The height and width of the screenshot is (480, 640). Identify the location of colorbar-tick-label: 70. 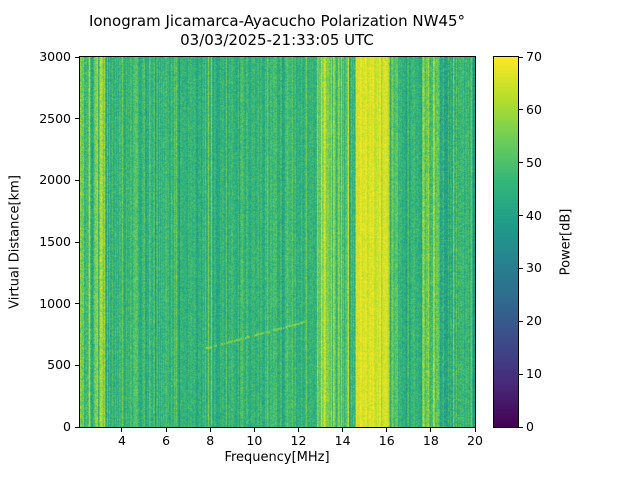
(534, 56).